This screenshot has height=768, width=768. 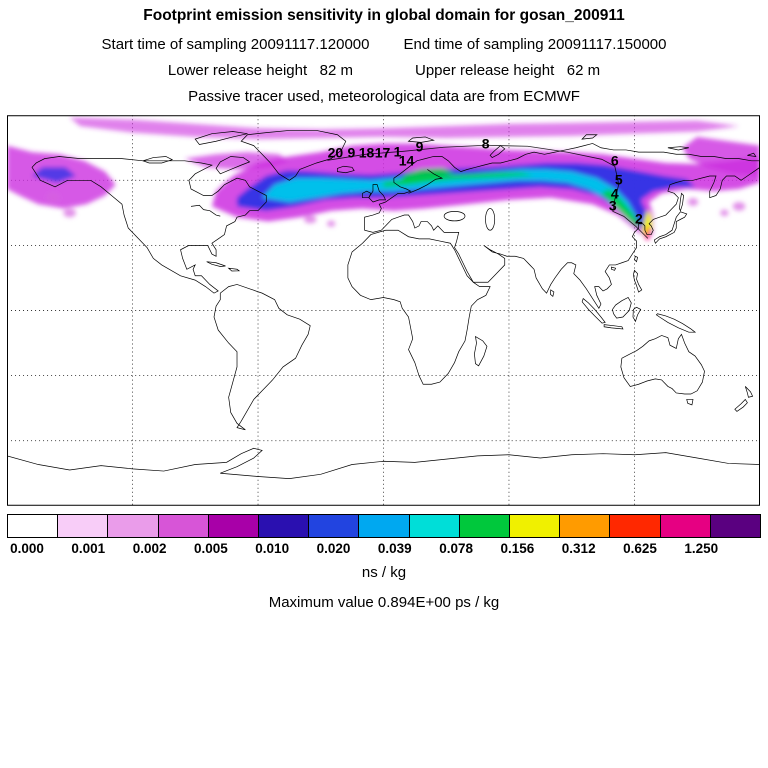 I want to click on trajectory-marker: 18, so click(x=367, y=152).